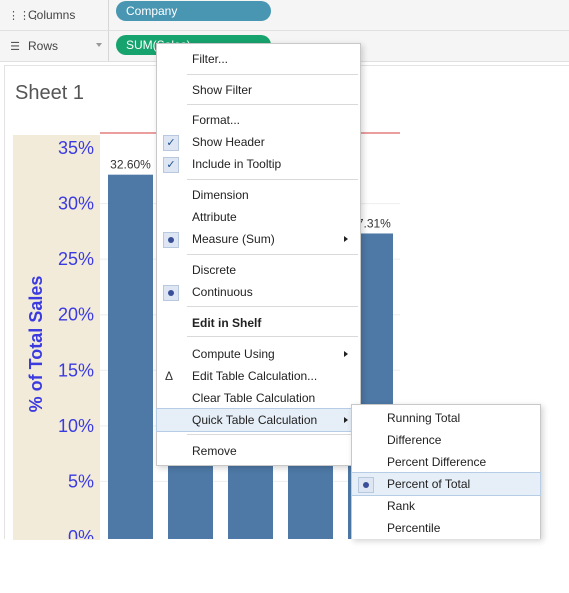 This screenshot has height=593, width=569. I want to click on rows-shelf-label: ☰ Rows, so click(54, 46).